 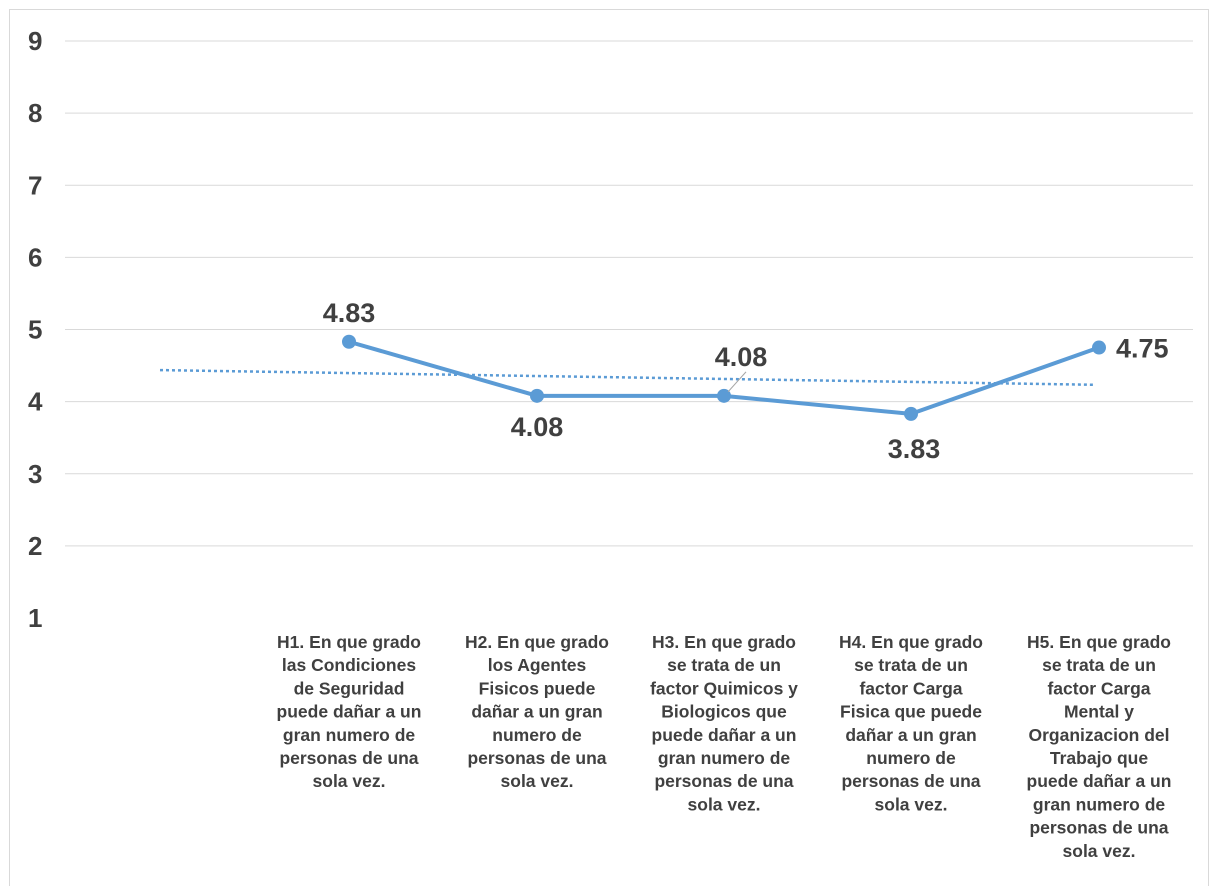 I want to click on y-tick-label: 2, so click(x=35, y=546).